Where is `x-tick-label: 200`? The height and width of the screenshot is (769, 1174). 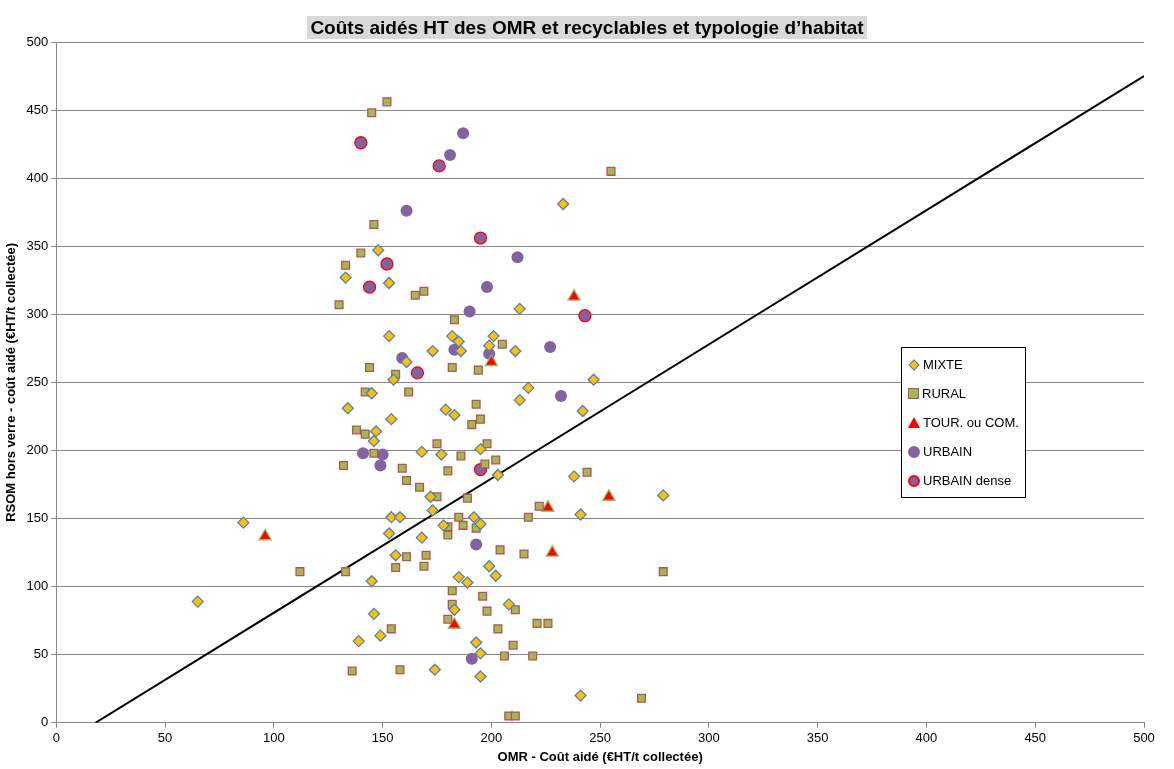 x-tick-label: 200 is located at coordinates (491, 738).